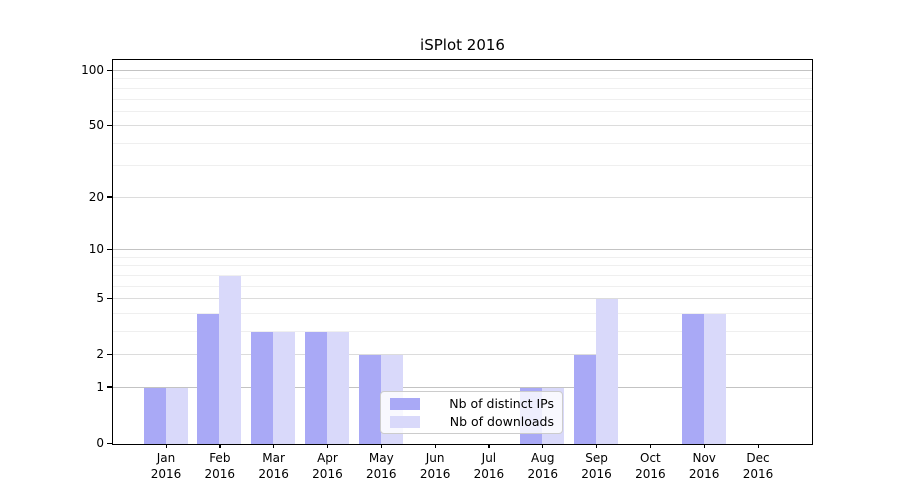 The width and height of the screenshot is (900, 500). What do you see at coordinates (381, 466) in the screenshot?
I see `x-tick-label: May 2016` at bounding box center [381, 466].